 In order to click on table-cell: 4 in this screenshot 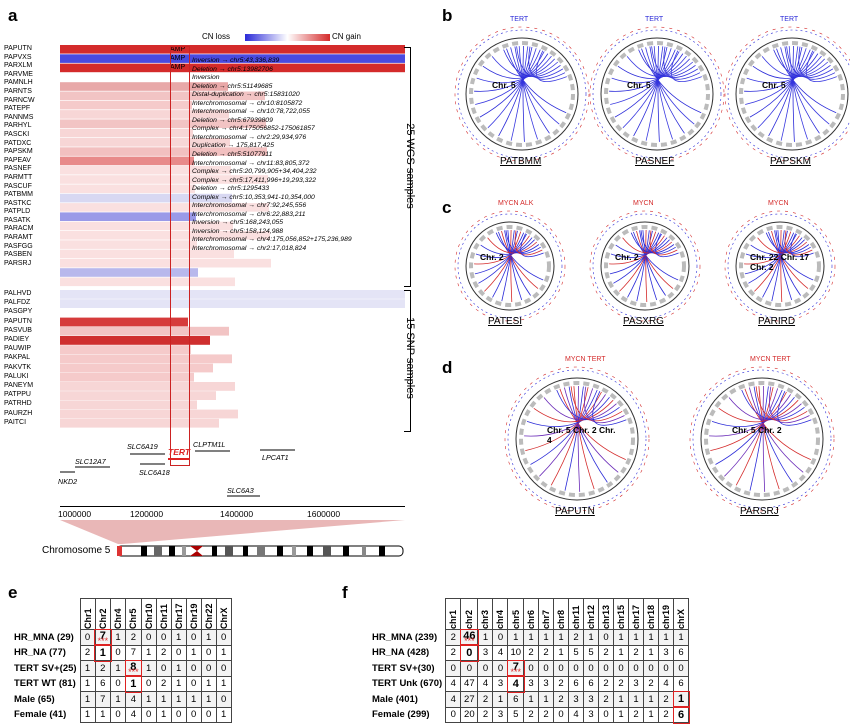, I will do `click(453, 683)`.